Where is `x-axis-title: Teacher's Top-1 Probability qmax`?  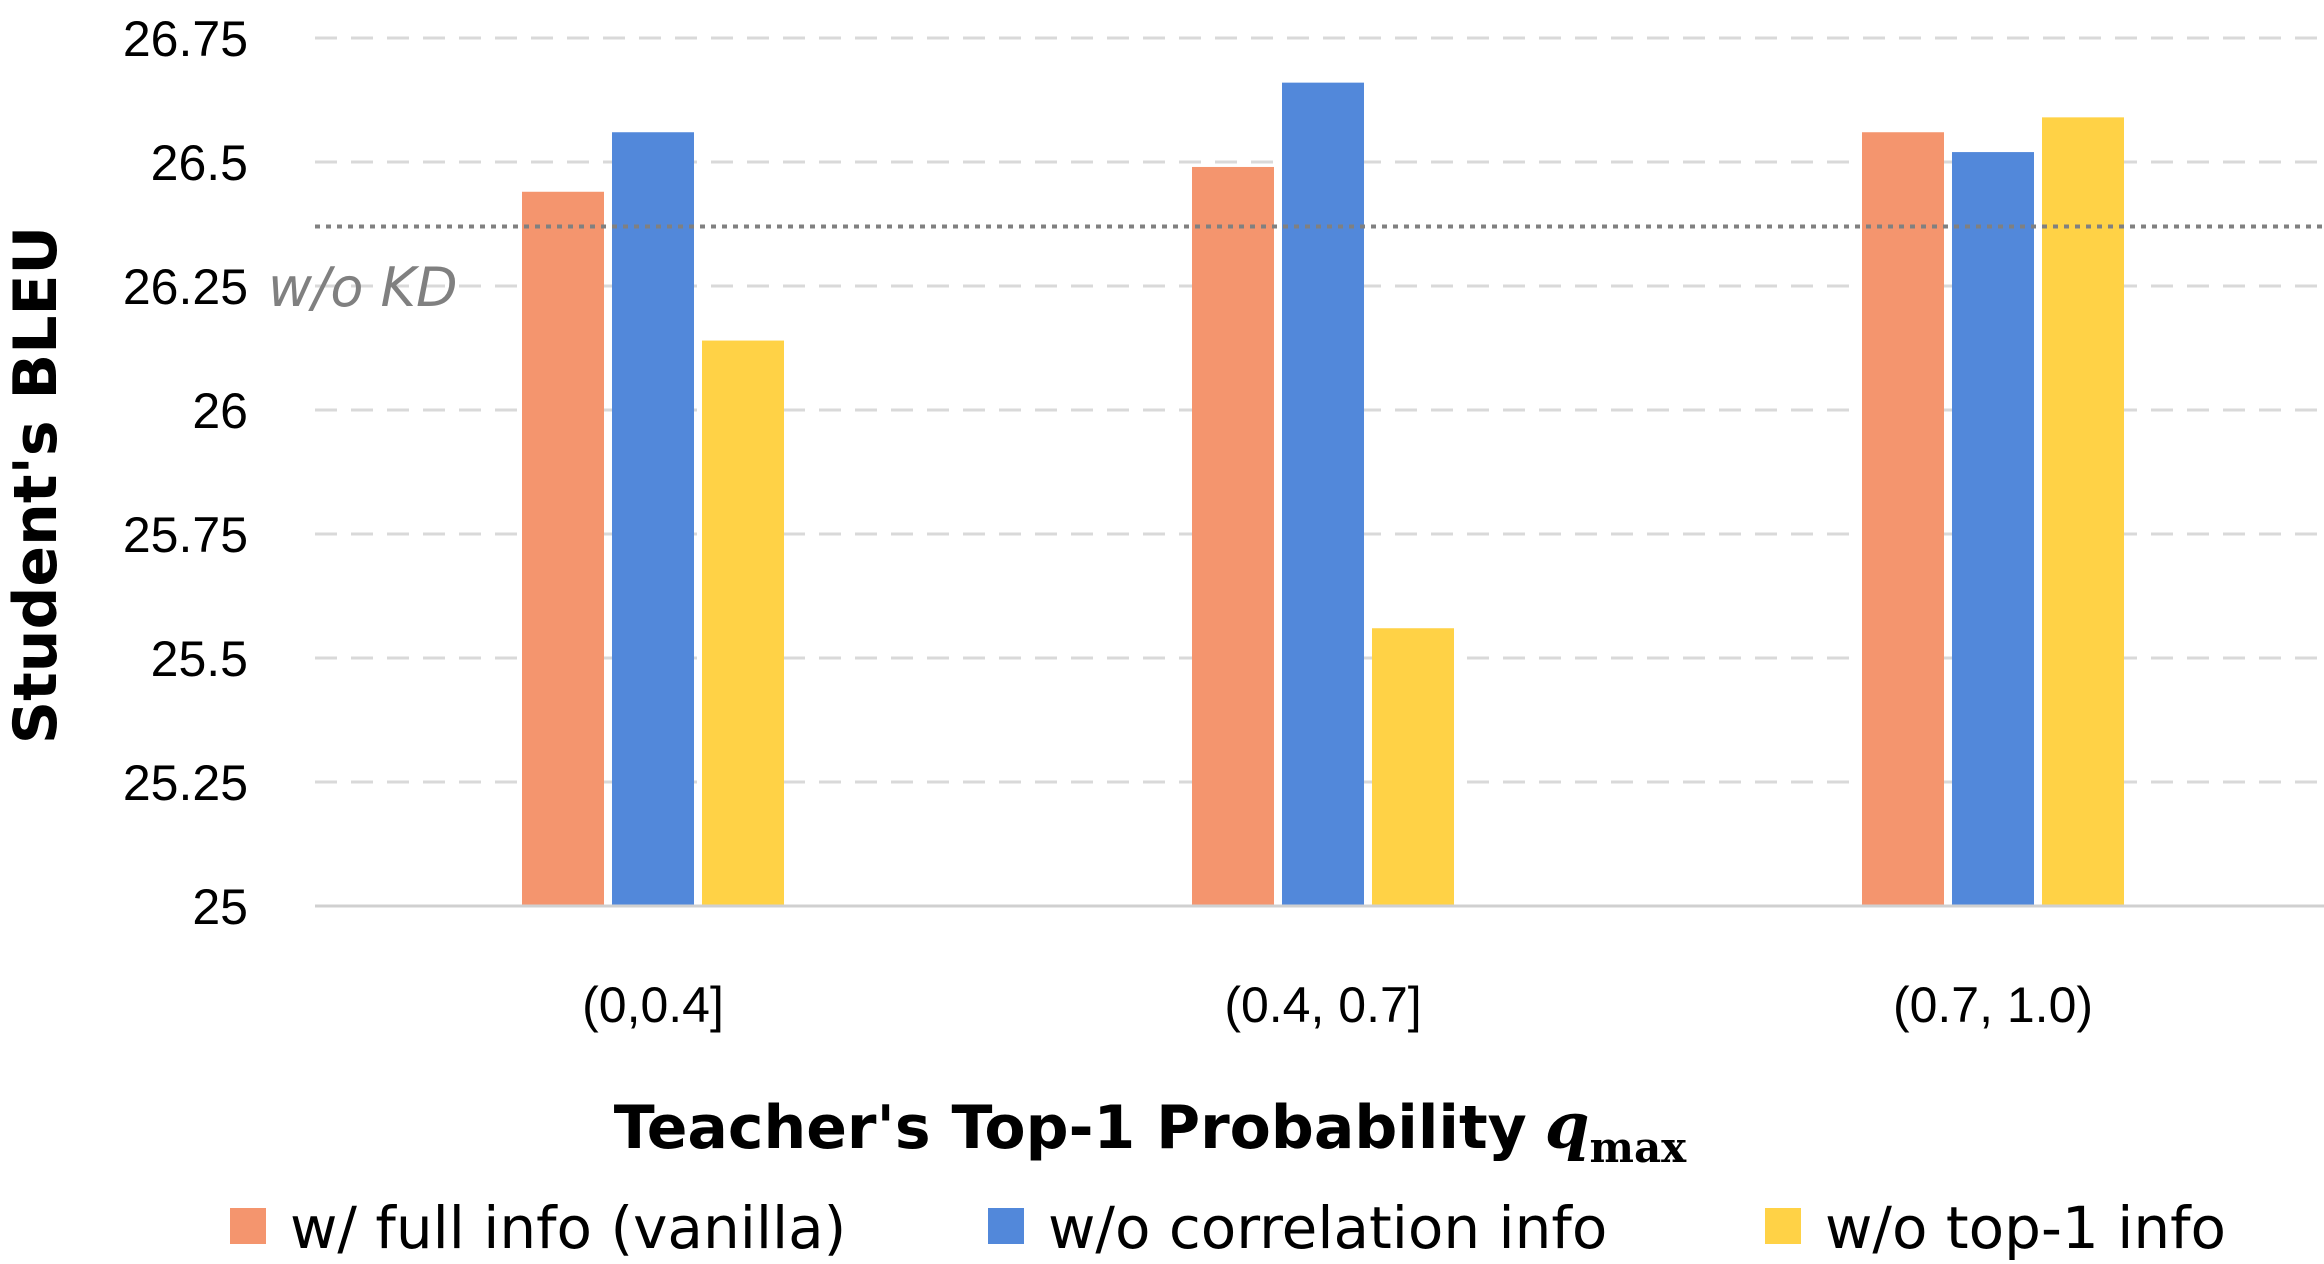
x-axis-title: Teacher's Top-1 Probability qmax is located at coordinates (1150, 1130).